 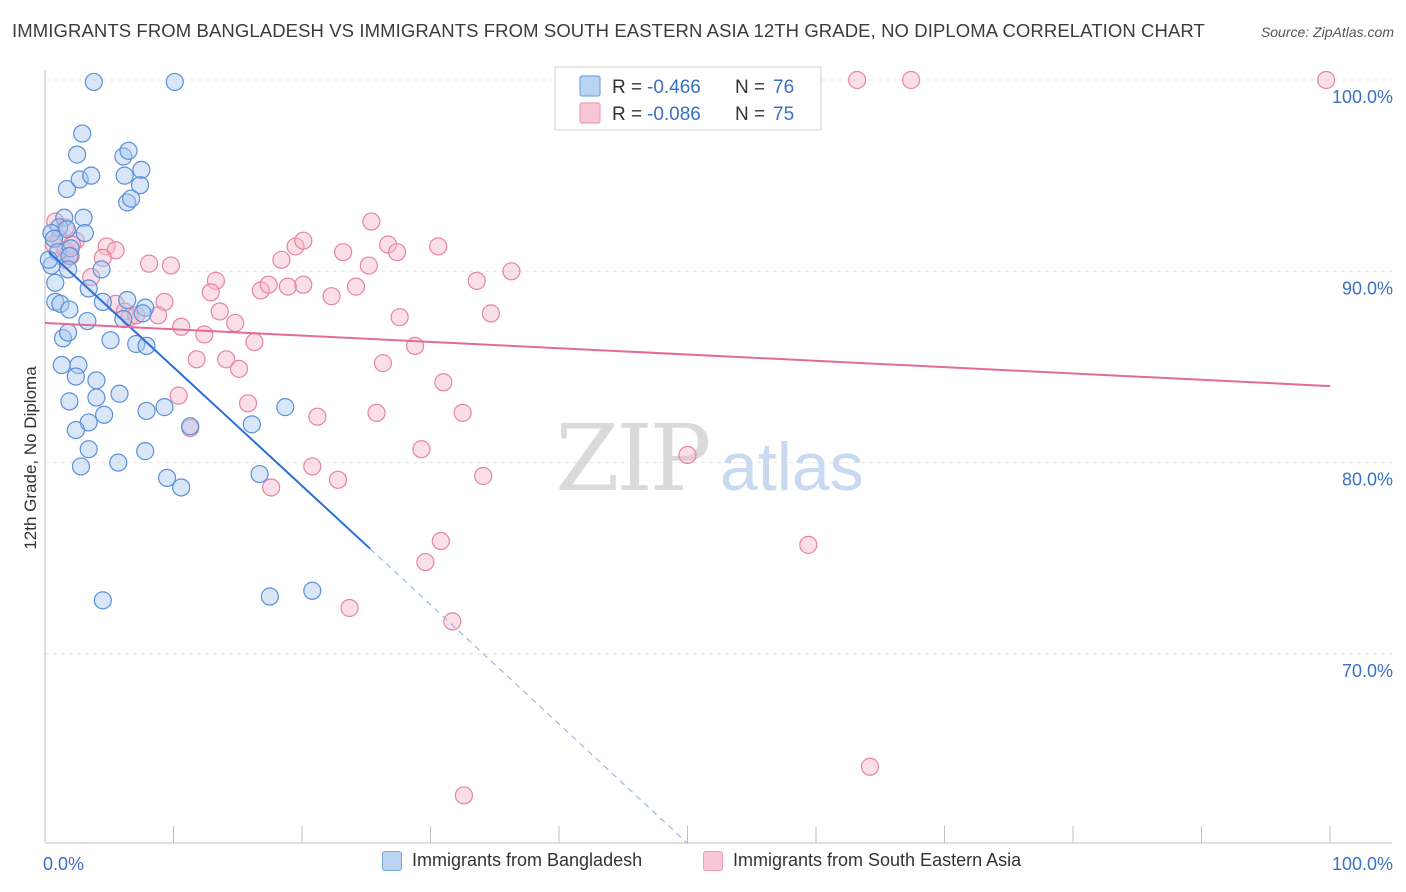 I want to click on blue-series-points, so click(x=180, y=341).